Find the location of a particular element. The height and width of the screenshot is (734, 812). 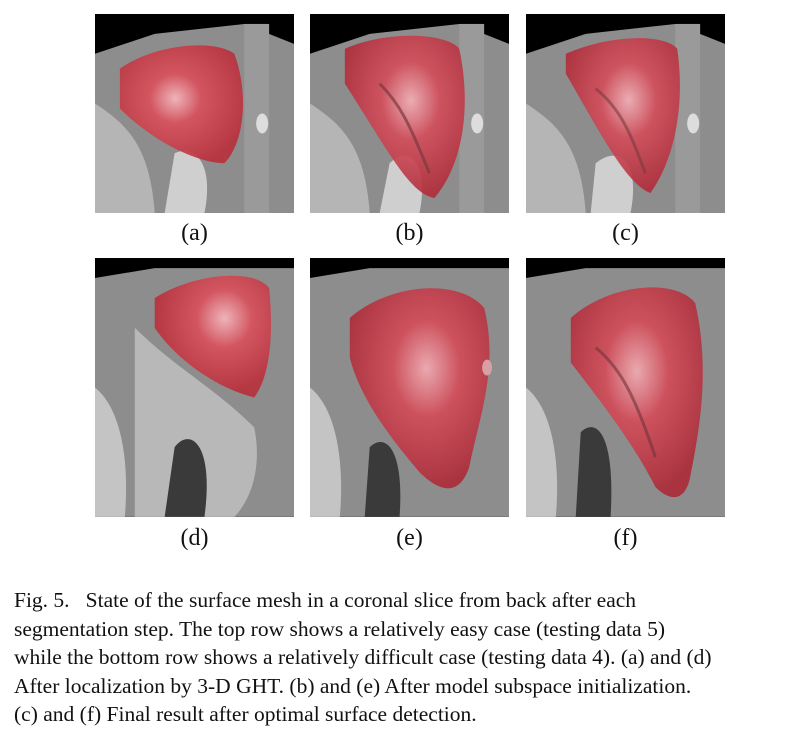

ct-panel-e is located at coordinates (409, 387).